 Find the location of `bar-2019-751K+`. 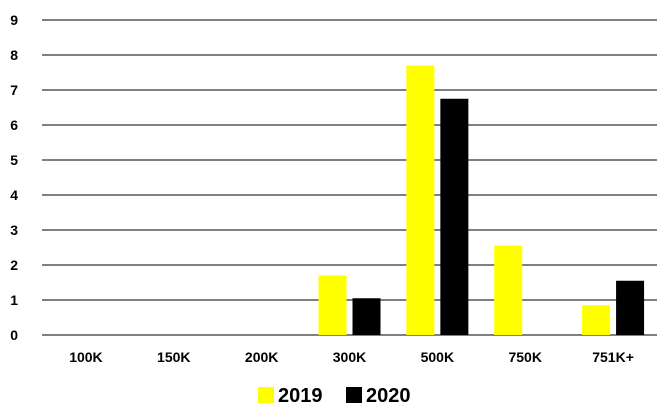

bar-2019-751K+ is located at coordinates (596, 320).